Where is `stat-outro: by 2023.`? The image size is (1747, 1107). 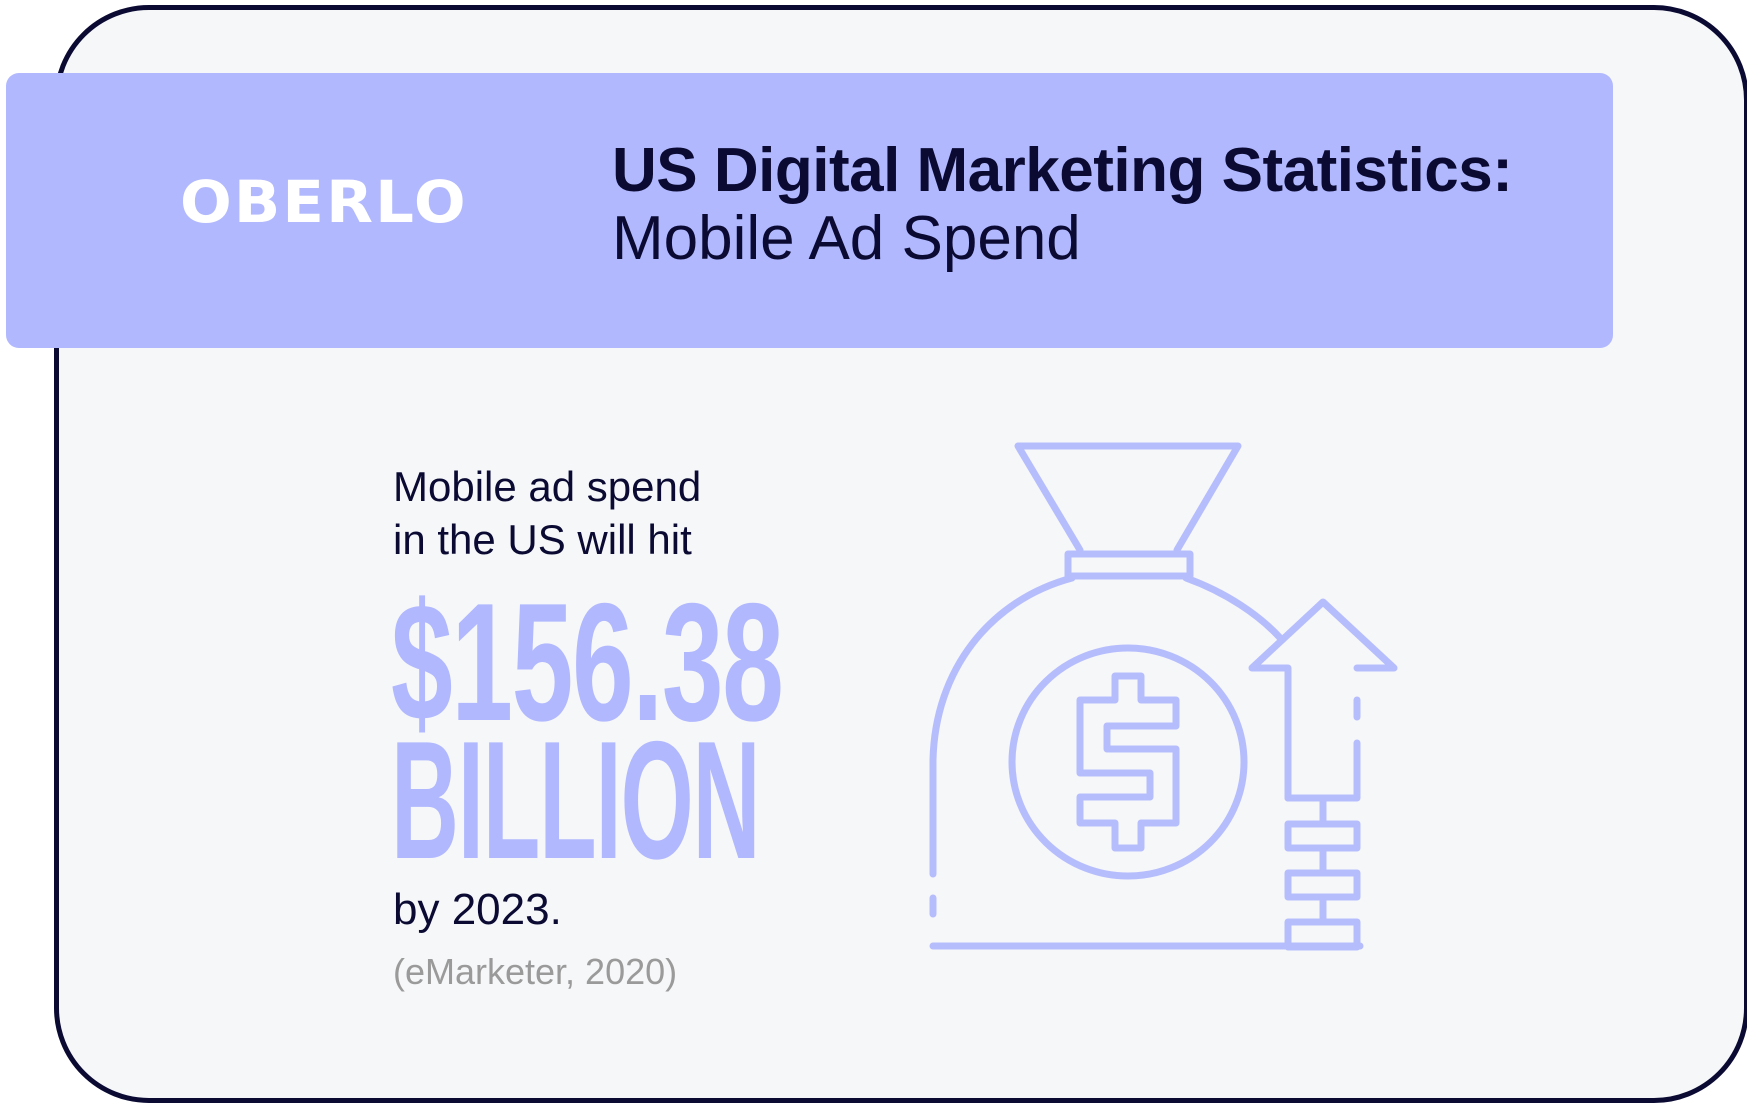 stat-outro: by 2023. is located at coordinates (477, 909).